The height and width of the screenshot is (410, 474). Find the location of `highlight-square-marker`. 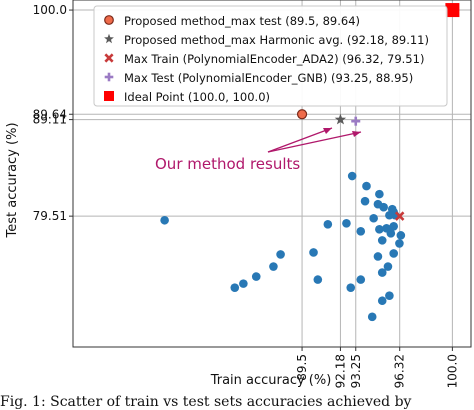

highlight-square-marker is located at coordinates (452, 10).